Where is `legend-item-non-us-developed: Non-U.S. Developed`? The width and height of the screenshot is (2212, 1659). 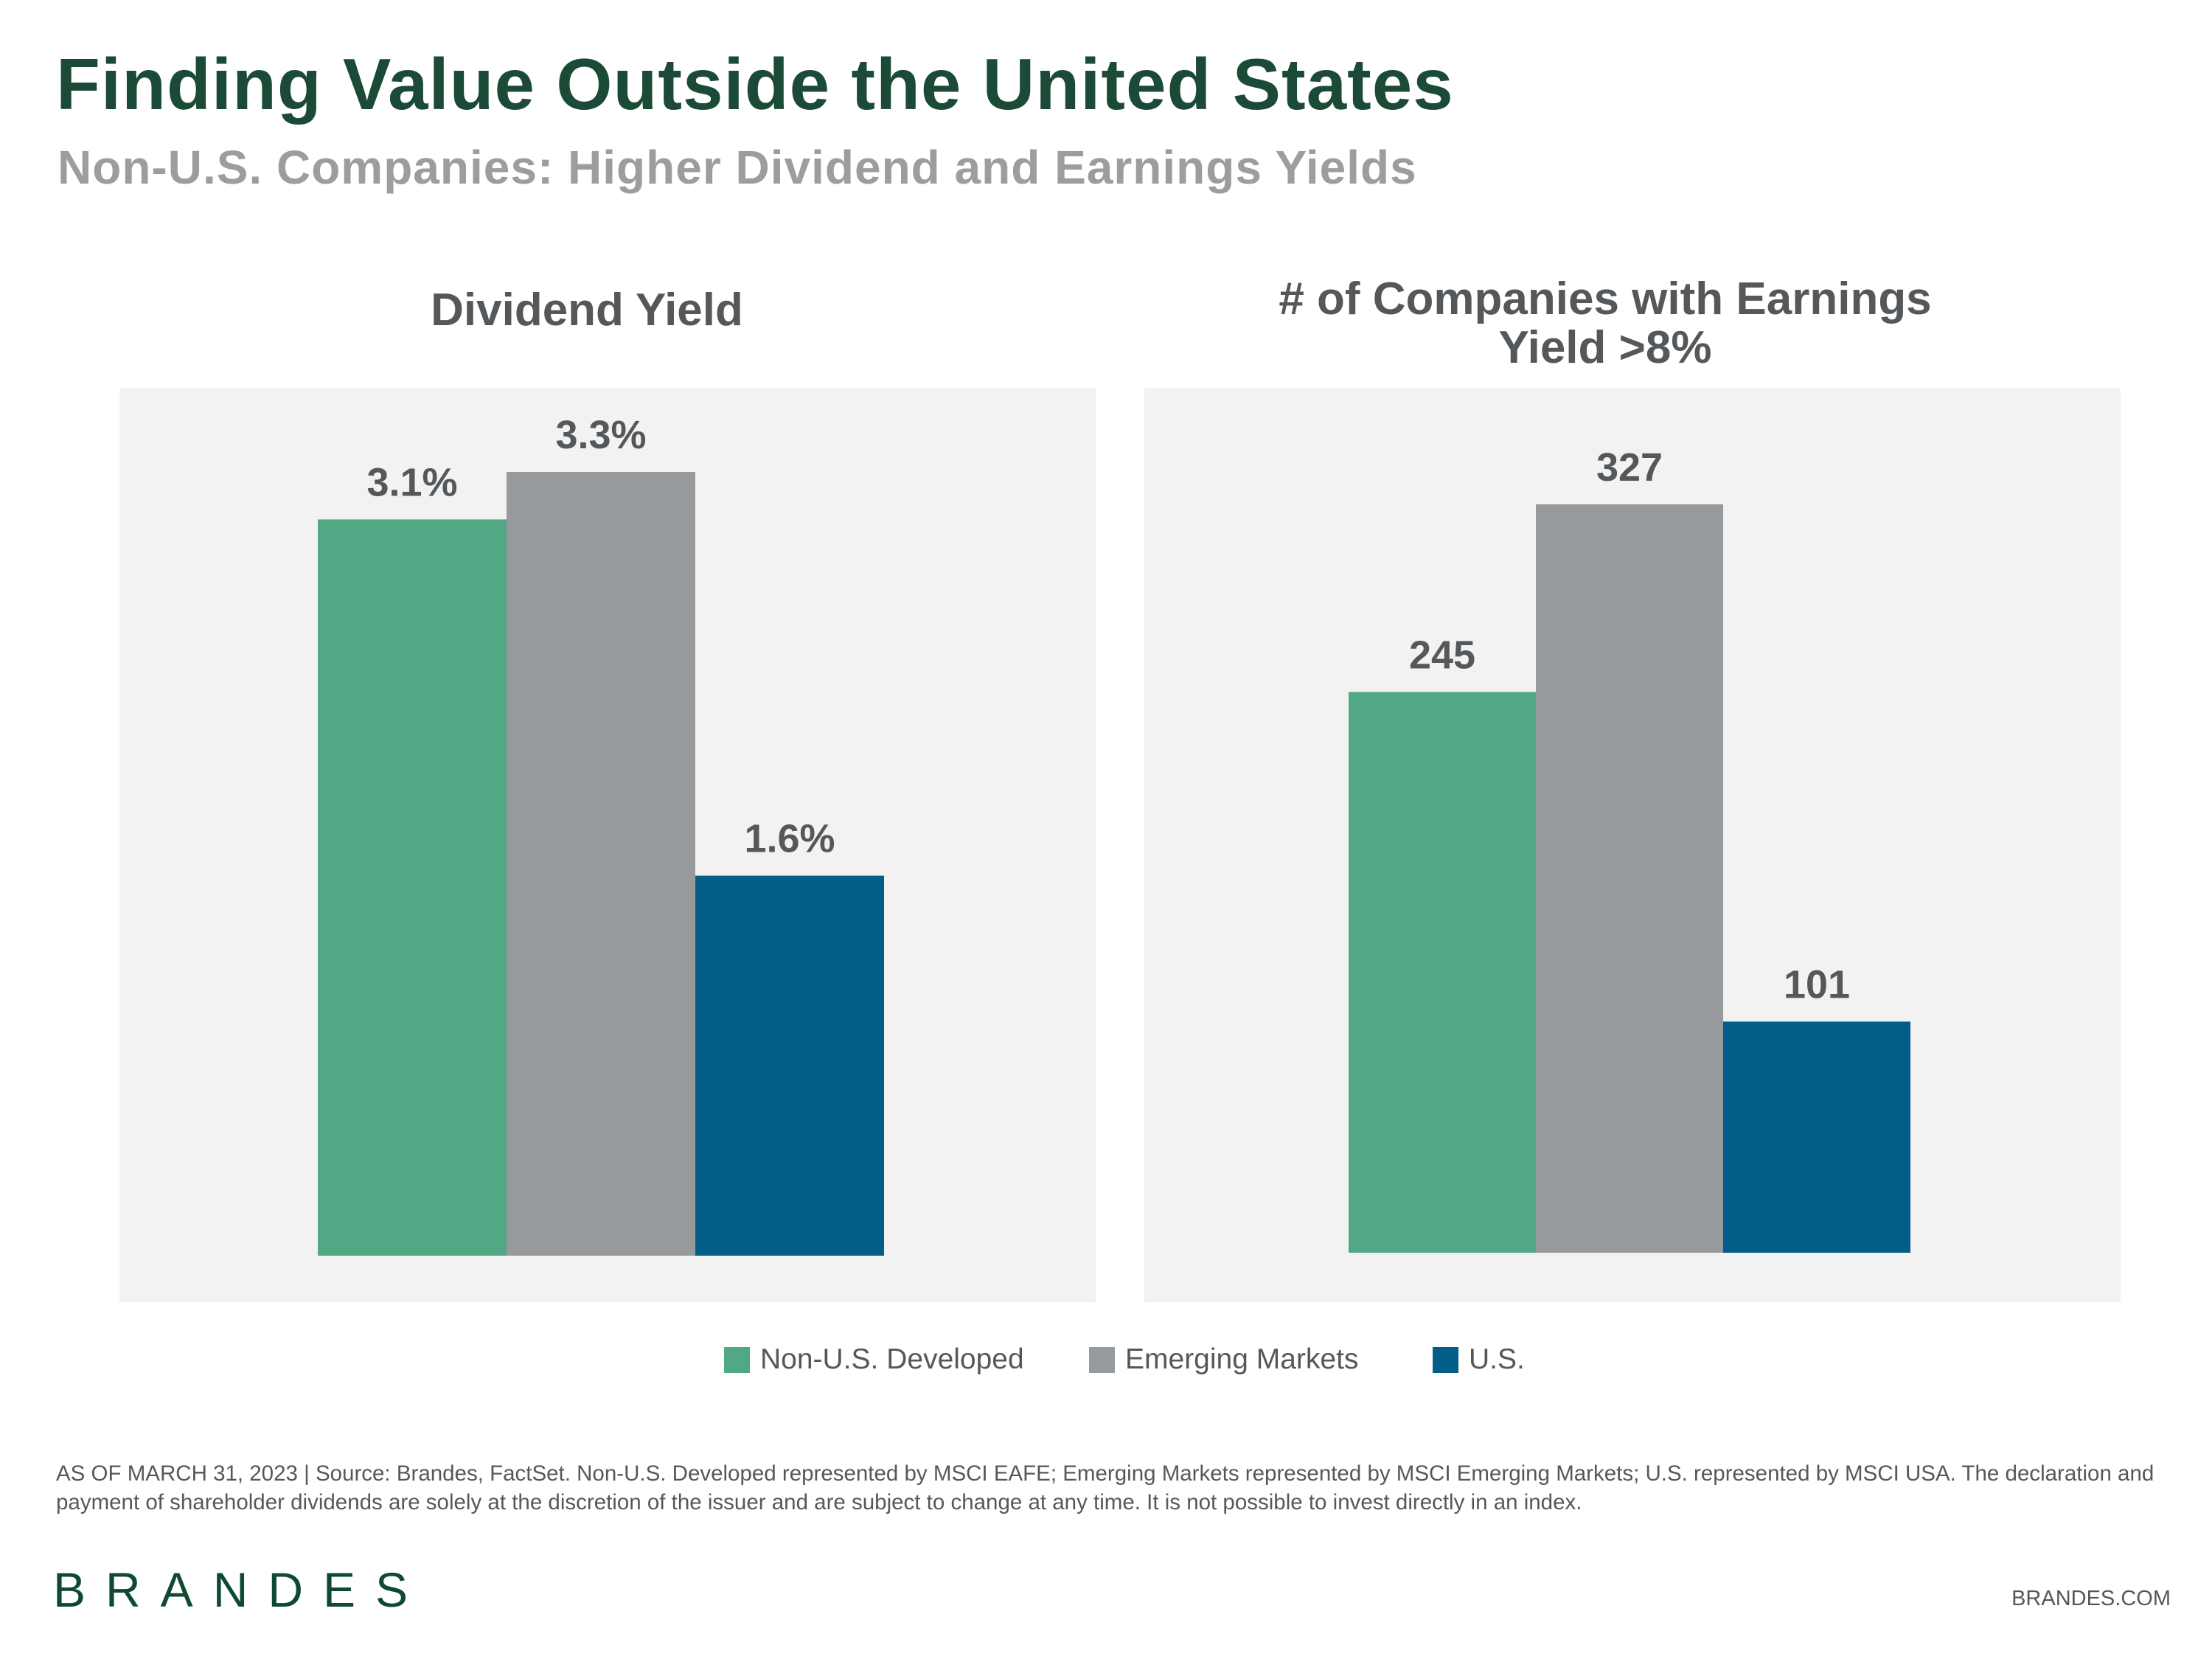 legend-item-non-us-developed: Non-U.S. Developed is located at coordinates (874, 1359).